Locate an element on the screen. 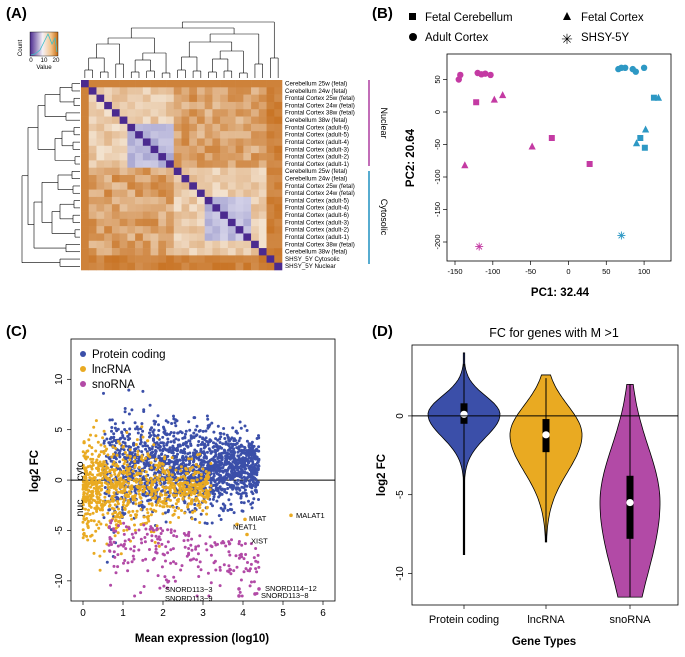 The width and height of the screenshot is (685, 657). heatmap-row-label: Frontal Cortex (adult-4) is located at coordinates (317, 142).